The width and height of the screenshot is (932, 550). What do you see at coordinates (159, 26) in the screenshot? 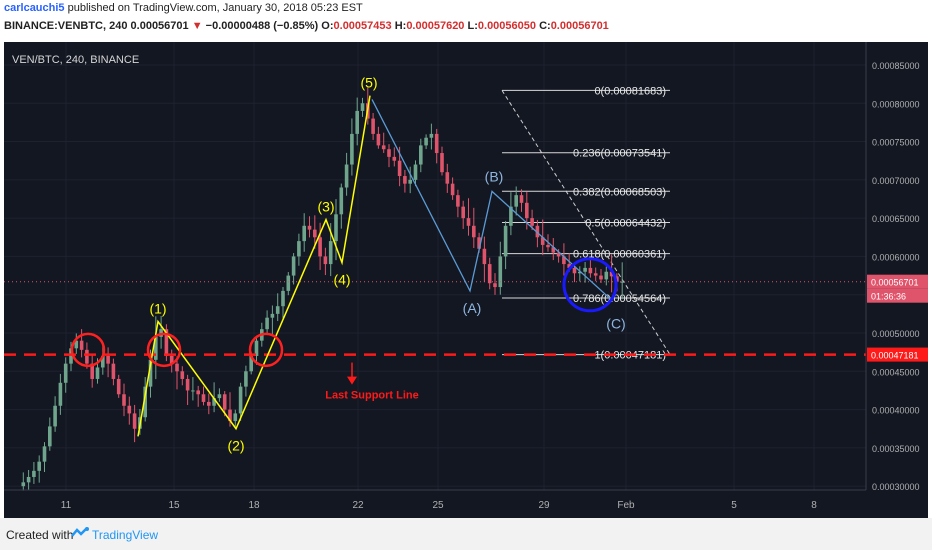
I see `last-price: 0.00056701` at bounding box center [159, 26].